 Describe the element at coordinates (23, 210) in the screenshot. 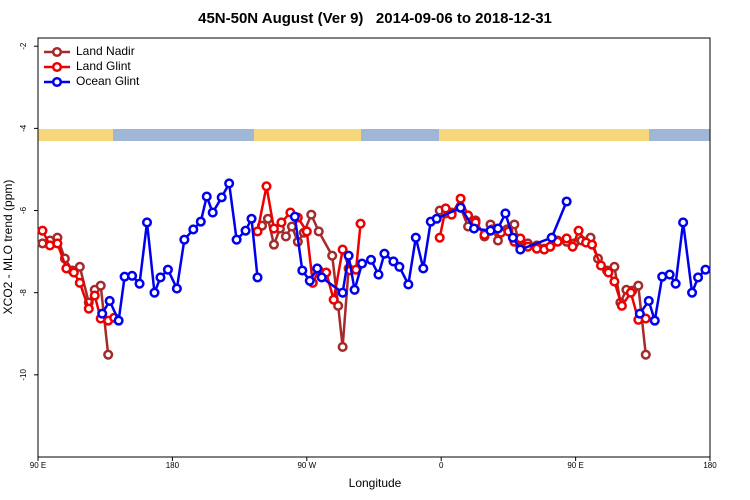

I see `y-tick-label: -6` at that location.